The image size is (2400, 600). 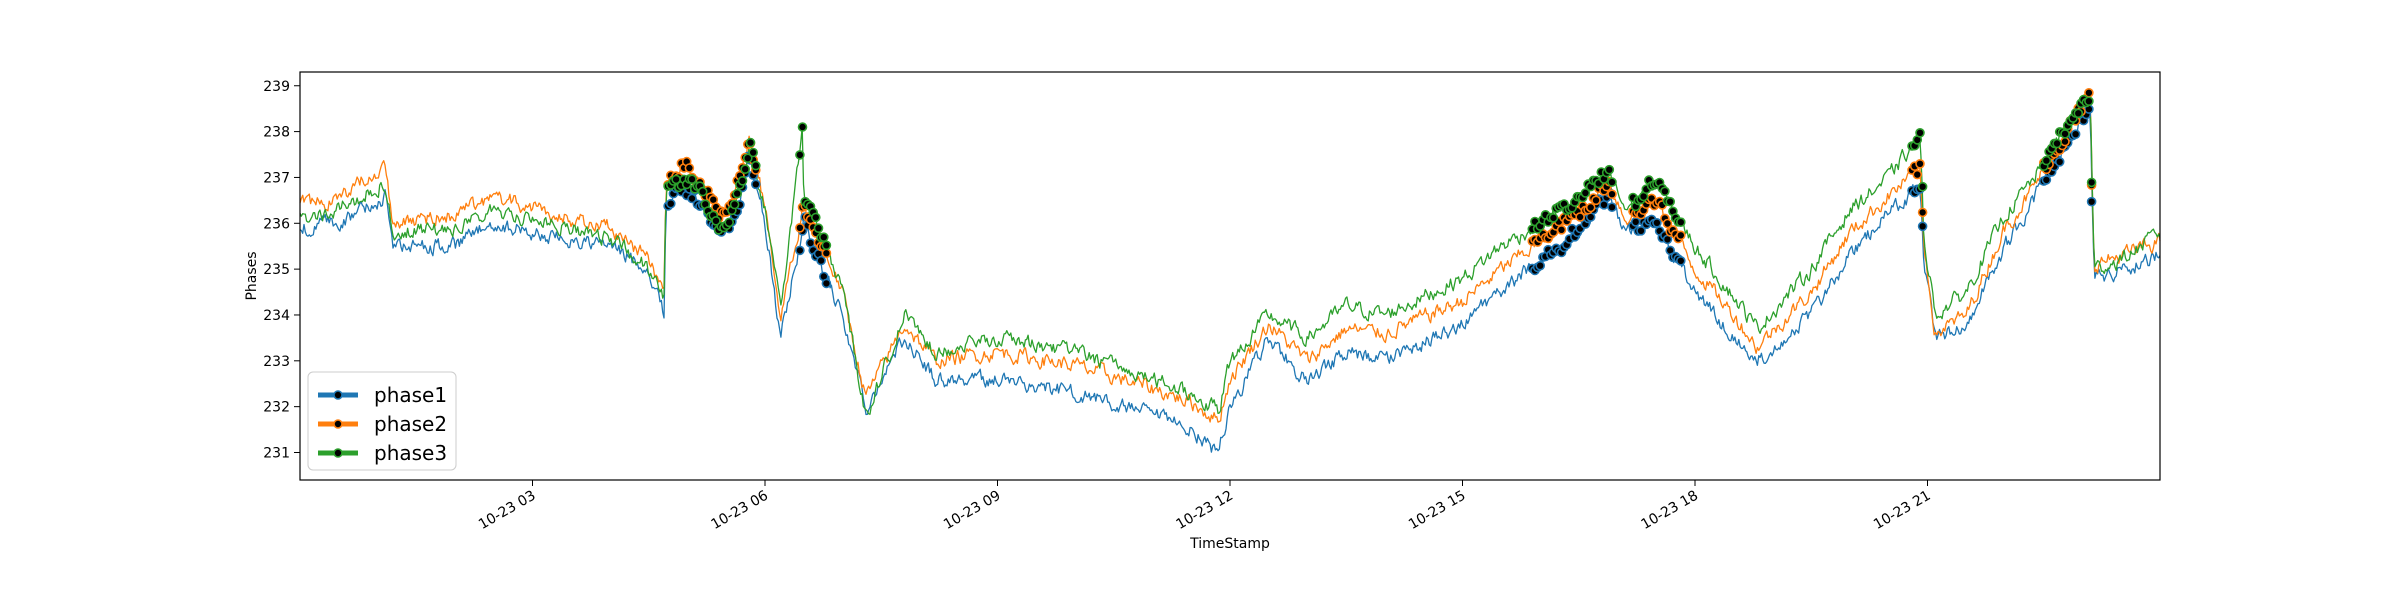 I want to click on y-tick-label: 235, so click(x=276, y=270).